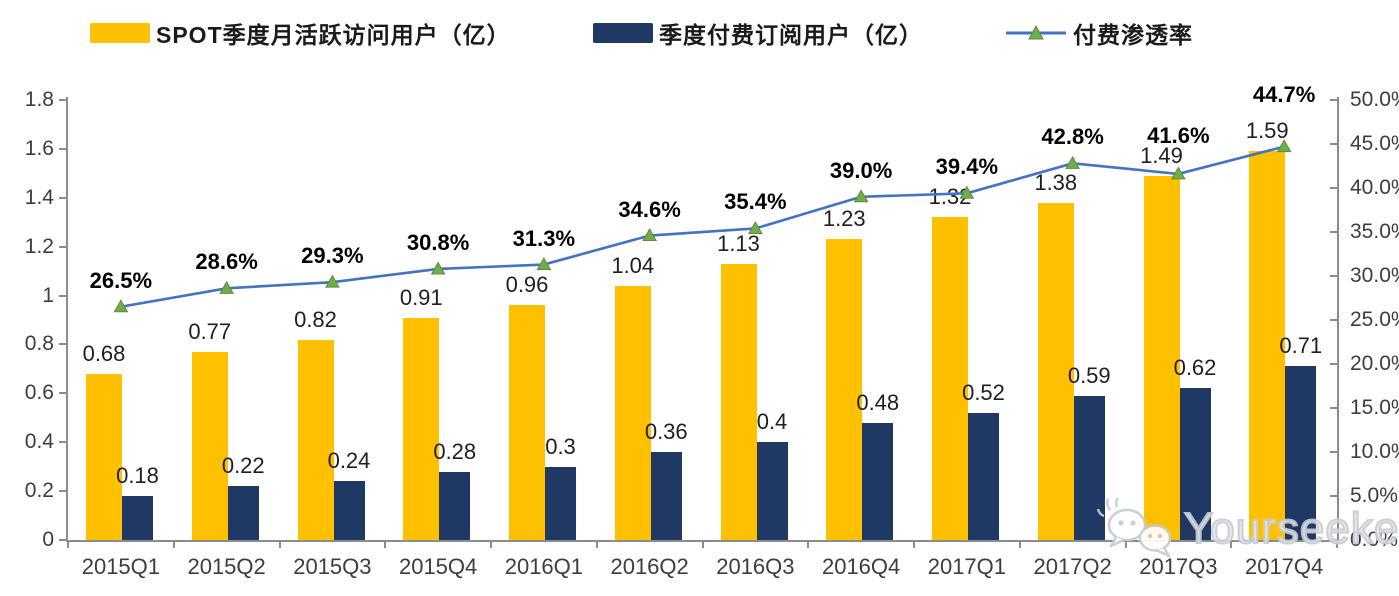 The width and height of the screenshot is (1399, 596). What do you see at coordinates (649, 566) in the screenshot?
I see `x-axis-label: 2016Q2` at bounding box center [649, 566].